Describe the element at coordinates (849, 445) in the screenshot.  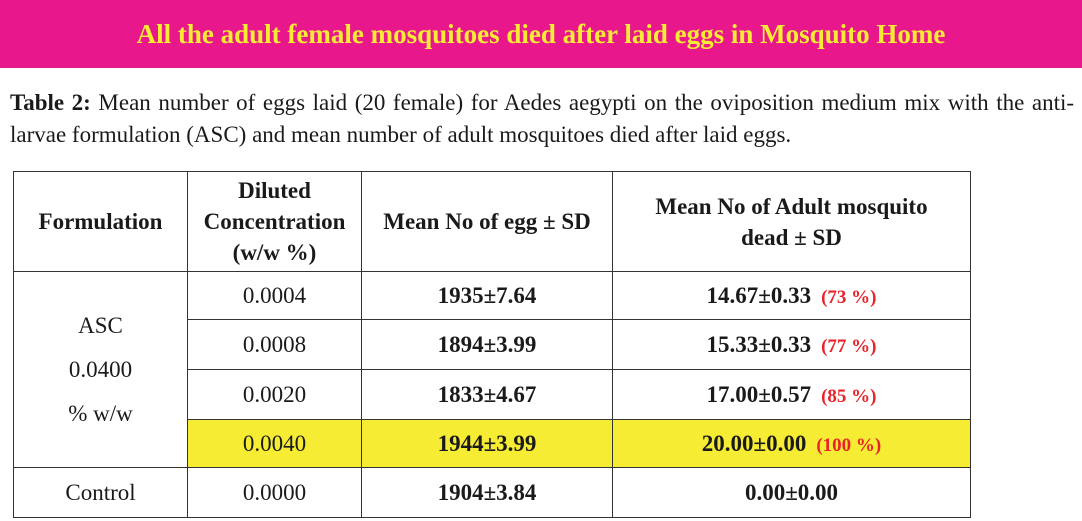
I see `percent-label: (100 %)` at that location.